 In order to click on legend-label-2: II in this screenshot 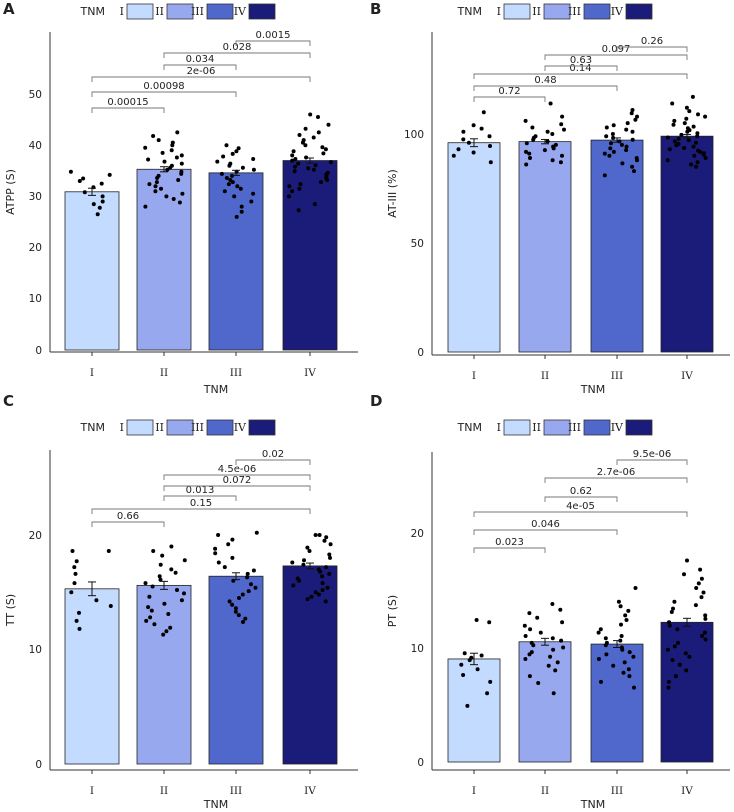, I will do `click(536, 427)`.